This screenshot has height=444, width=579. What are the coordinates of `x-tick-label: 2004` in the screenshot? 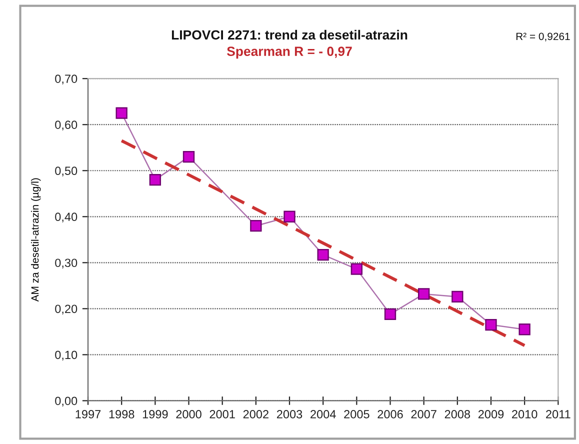 It's located at (323, 414).